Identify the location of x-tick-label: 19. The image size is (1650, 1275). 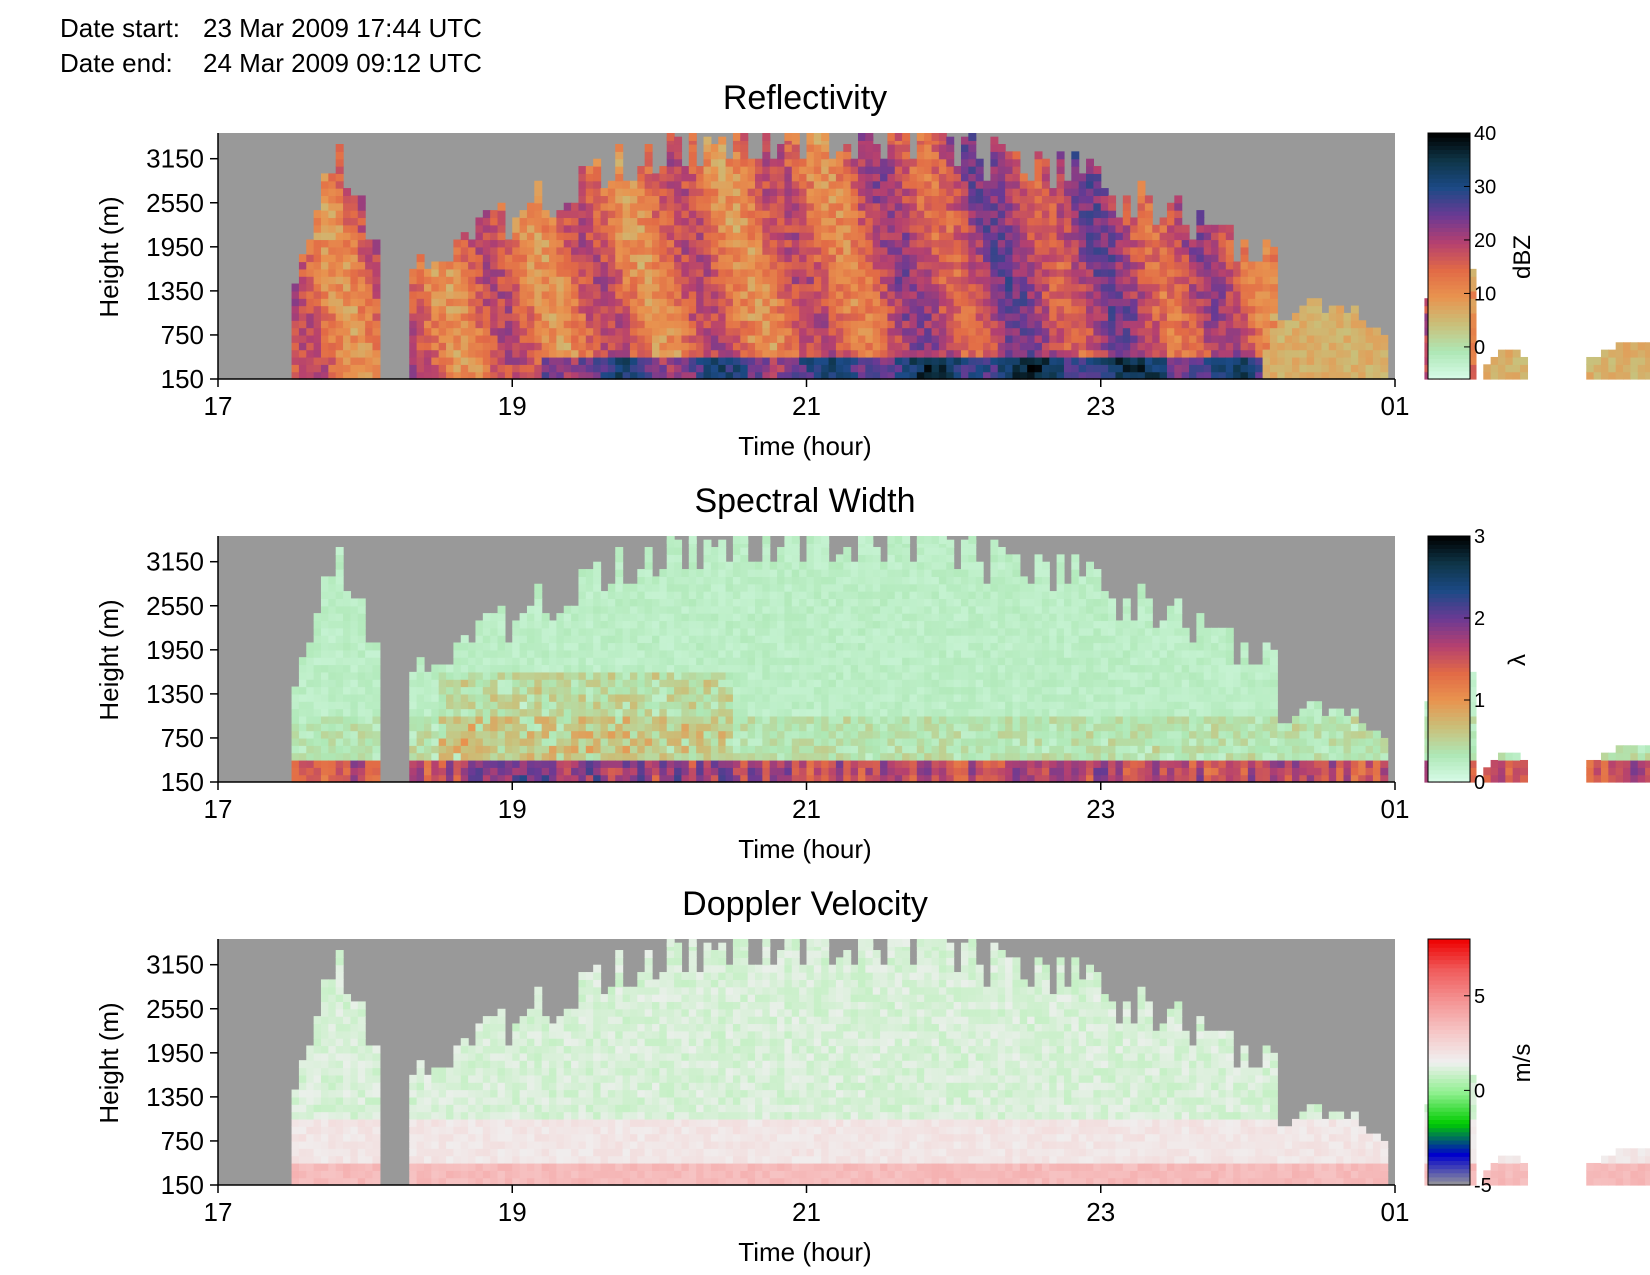
(512, 406).